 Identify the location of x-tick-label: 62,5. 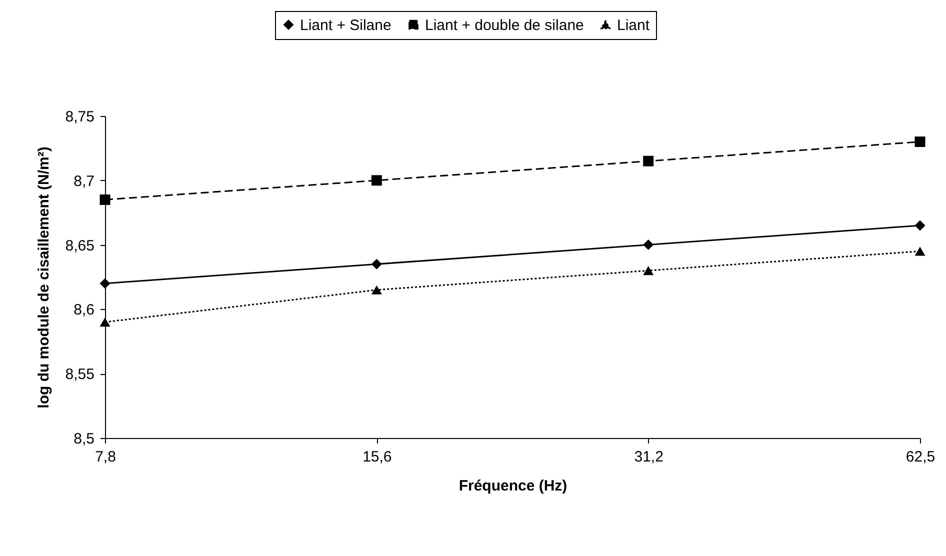
(921, 457).